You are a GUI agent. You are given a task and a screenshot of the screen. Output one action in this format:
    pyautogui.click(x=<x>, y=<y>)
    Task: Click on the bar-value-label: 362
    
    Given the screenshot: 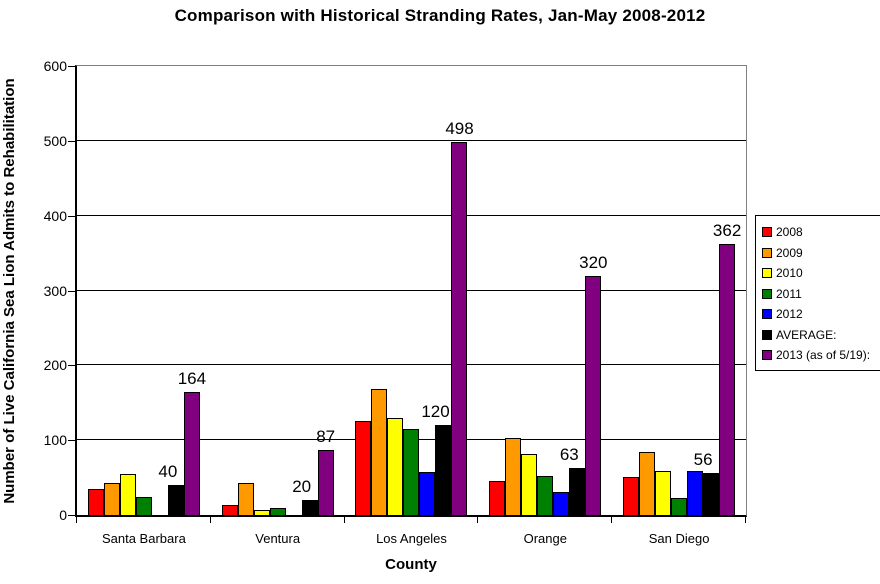 What is the action you would take?
    pyautogui.click(x=727, y=231)
    